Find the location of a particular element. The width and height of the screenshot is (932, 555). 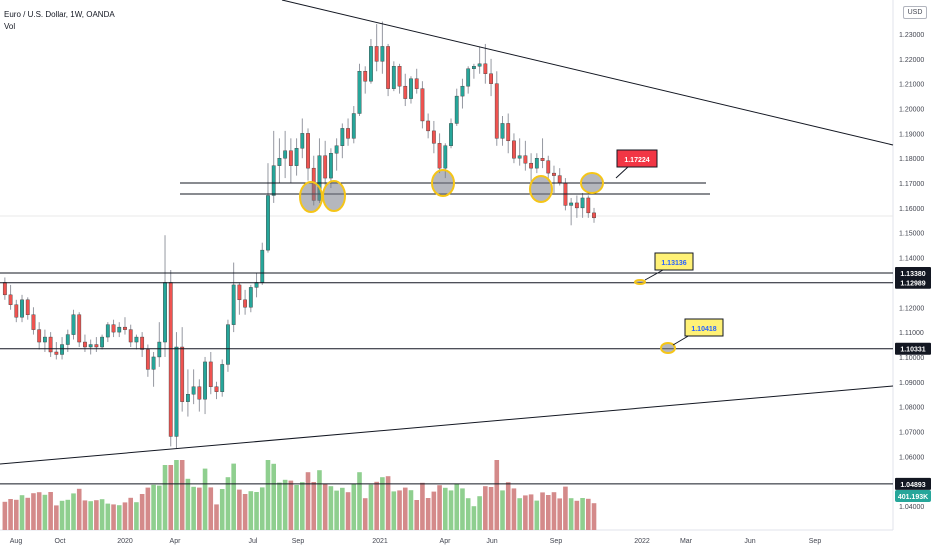

level-badge-text: 1.10331 is located at coordinates (912, 350).